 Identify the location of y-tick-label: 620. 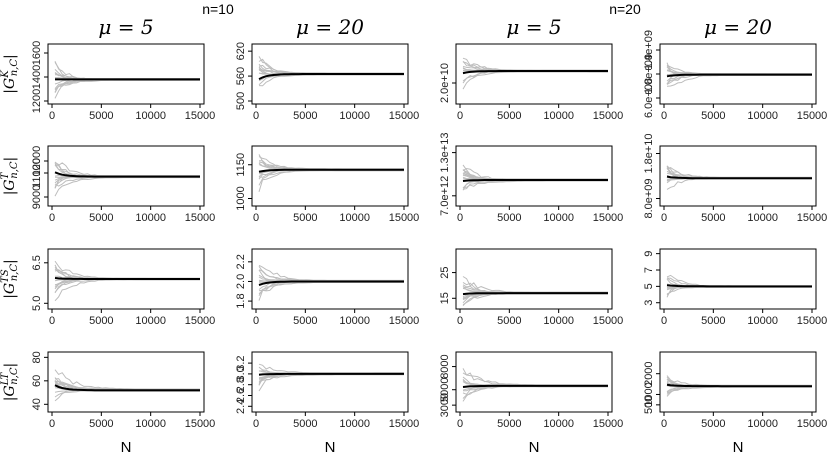
(241, 51).